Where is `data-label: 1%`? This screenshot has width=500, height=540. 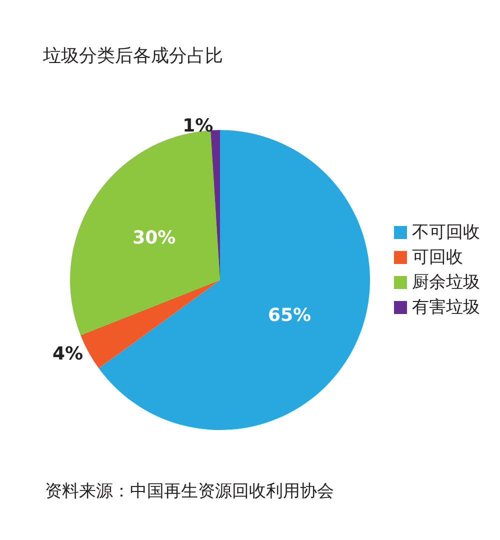
data-label: 1% is located at coordinates (198, 126).